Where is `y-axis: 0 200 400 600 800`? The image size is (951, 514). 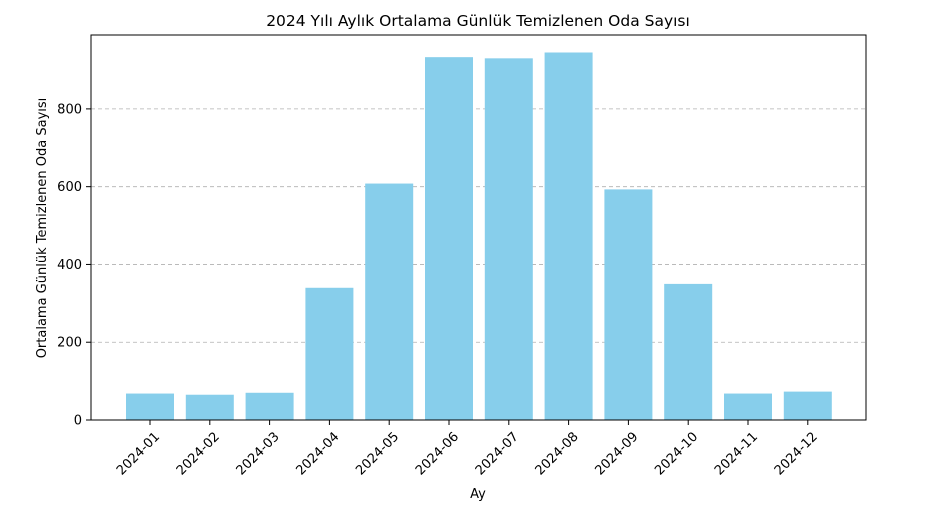 y-axis: 0 200 400 600 800 is located at coordinates (74, 265).